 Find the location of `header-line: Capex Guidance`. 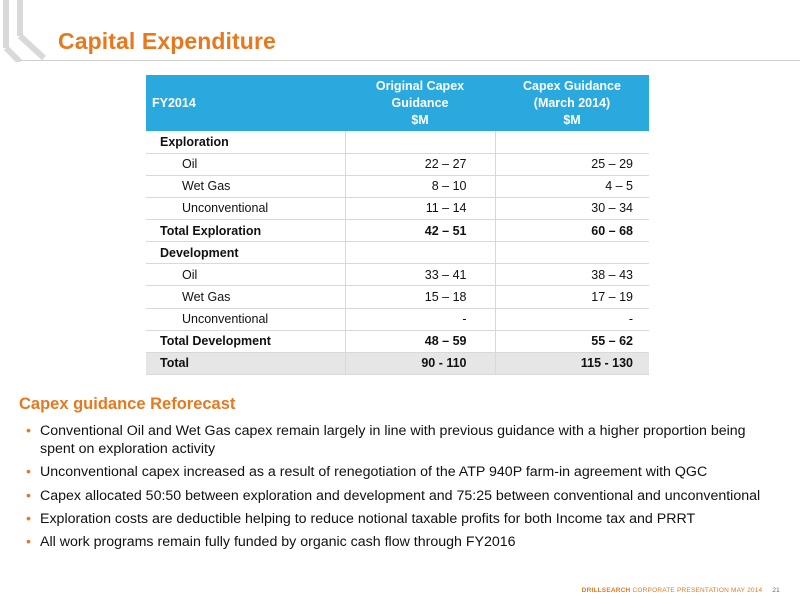

header-line: Capex Guidance is located at coordinates (572, 85).